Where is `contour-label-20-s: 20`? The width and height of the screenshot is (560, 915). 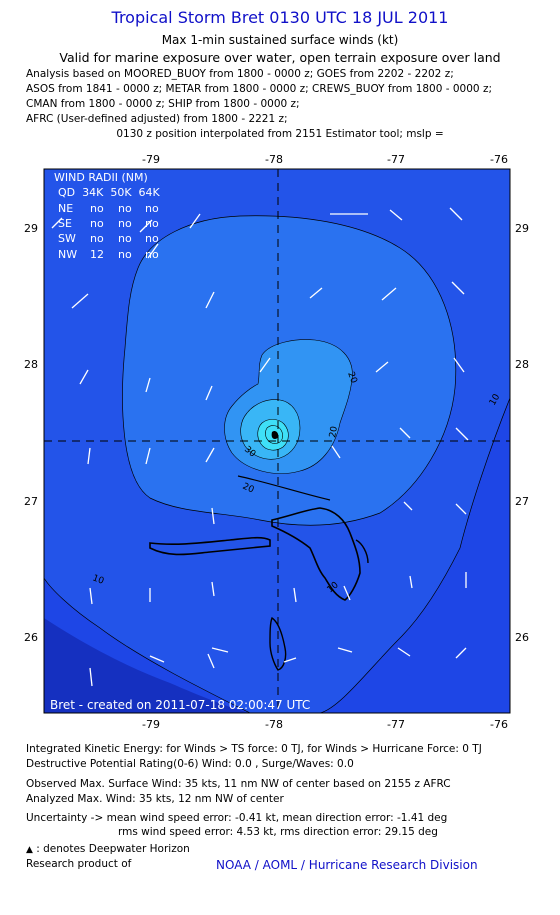
contour-label-20-s: 20 is located at coordinates (248, 489).